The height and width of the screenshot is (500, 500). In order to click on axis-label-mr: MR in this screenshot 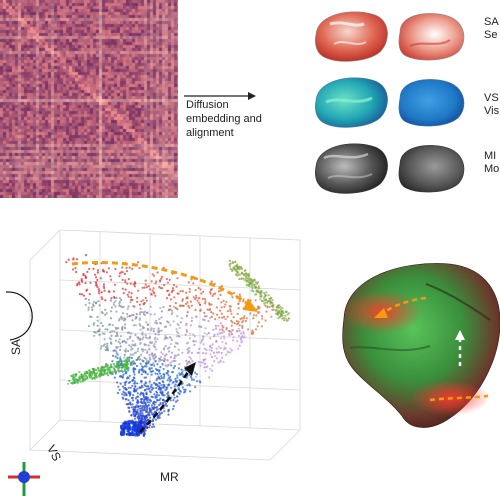, I will do `click(169, 477)`.